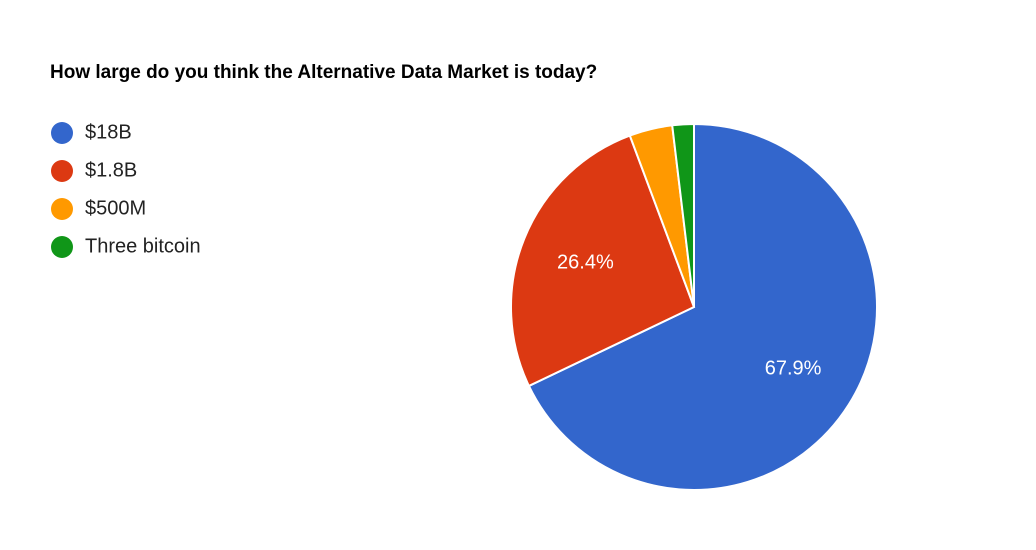  I want to click on slice-label: 26.4%, so click(585, 262).